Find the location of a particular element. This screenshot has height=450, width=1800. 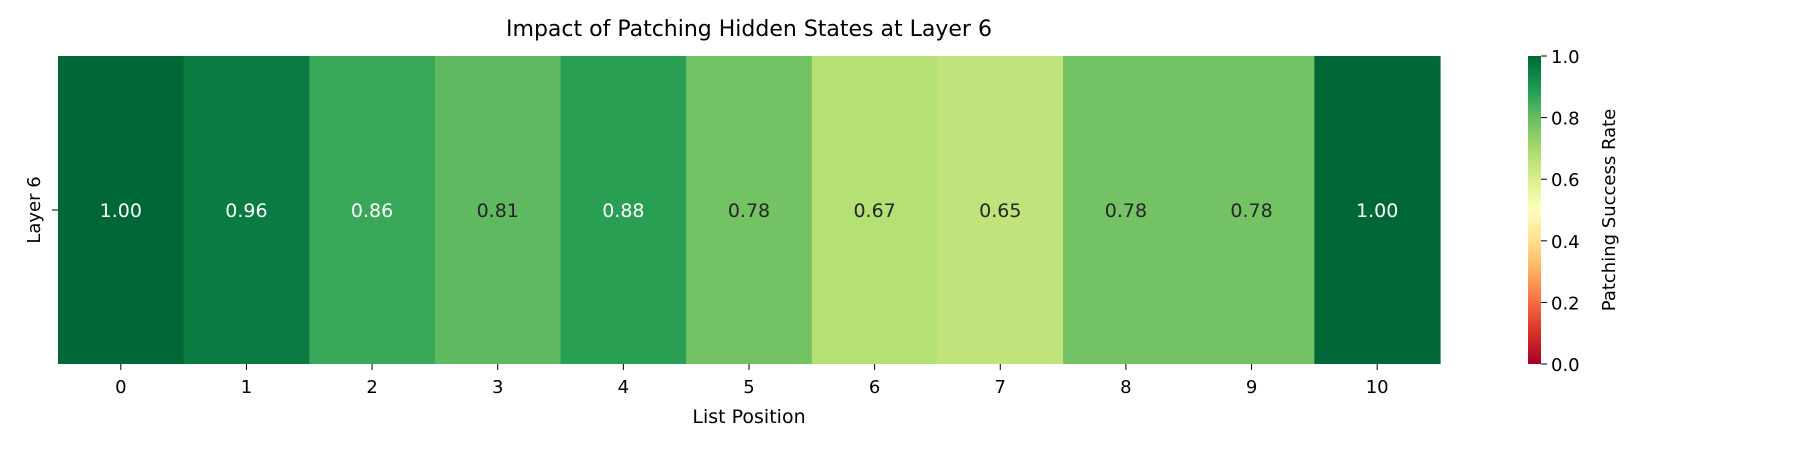

colorbar-tick-label: 0.8 is located at coordinates (1565, 119).